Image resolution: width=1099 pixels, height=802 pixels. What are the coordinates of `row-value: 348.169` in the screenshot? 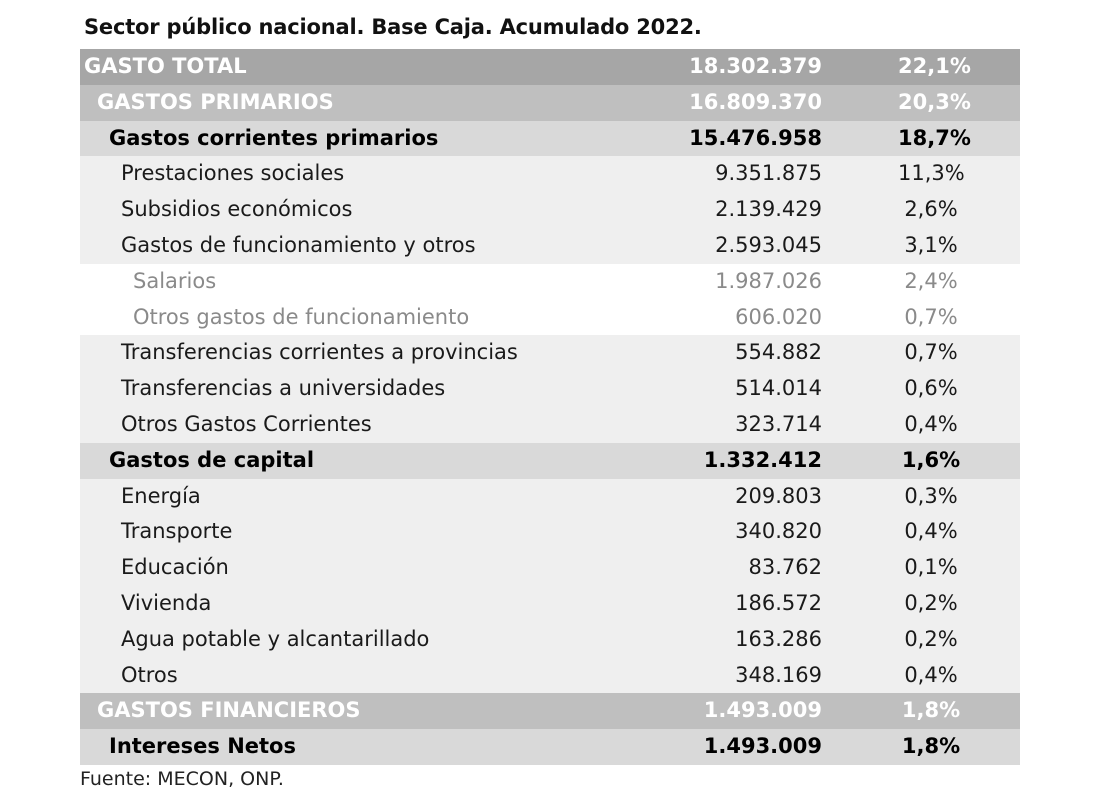 It's located at (778, 674).